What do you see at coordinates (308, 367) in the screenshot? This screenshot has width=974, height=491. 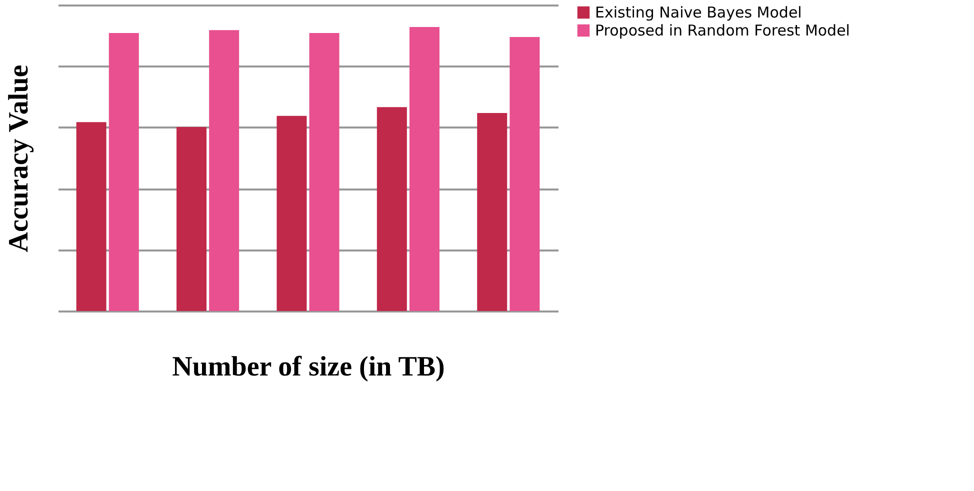 I see `x-axis-title: Number of size (in TB)` at bounding box center [308, 367].